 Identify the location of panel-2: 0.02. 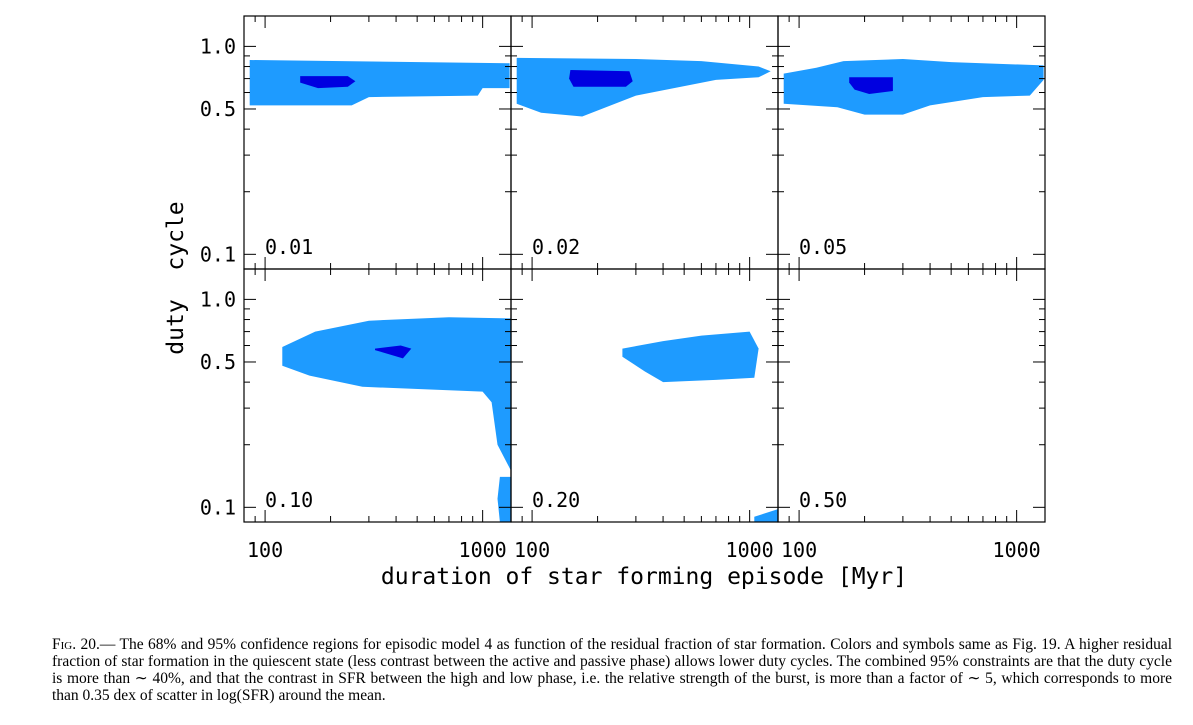
(644, 142).